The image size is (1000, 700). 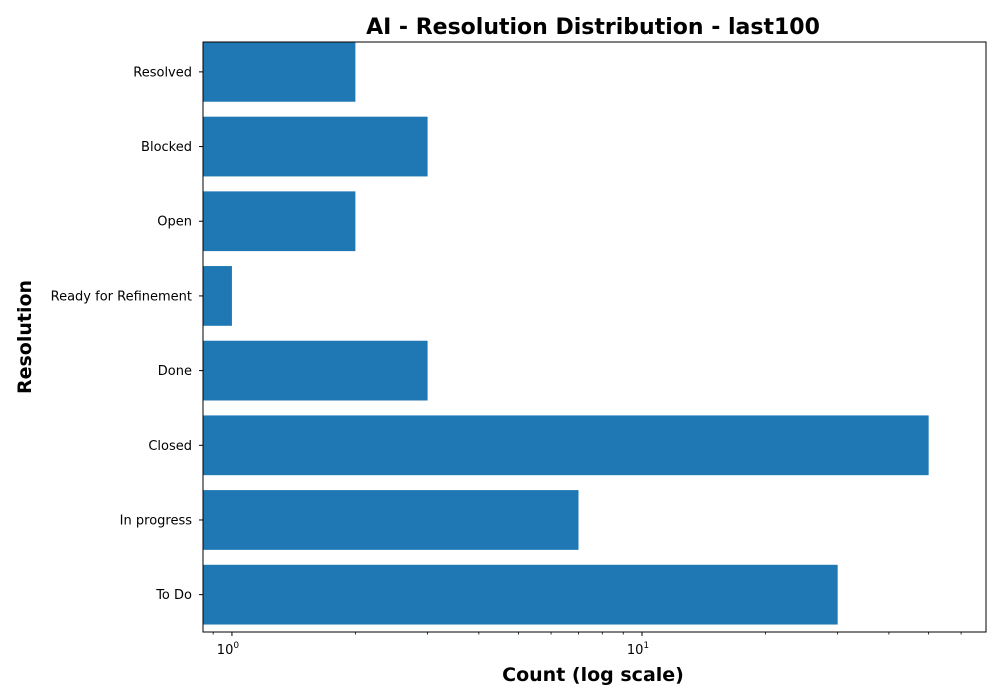 What do you see at coordinates (156, 520) in the screenshot?
I see `y-tick-label-in-progress: In progress` at bounding box center [156, 520].